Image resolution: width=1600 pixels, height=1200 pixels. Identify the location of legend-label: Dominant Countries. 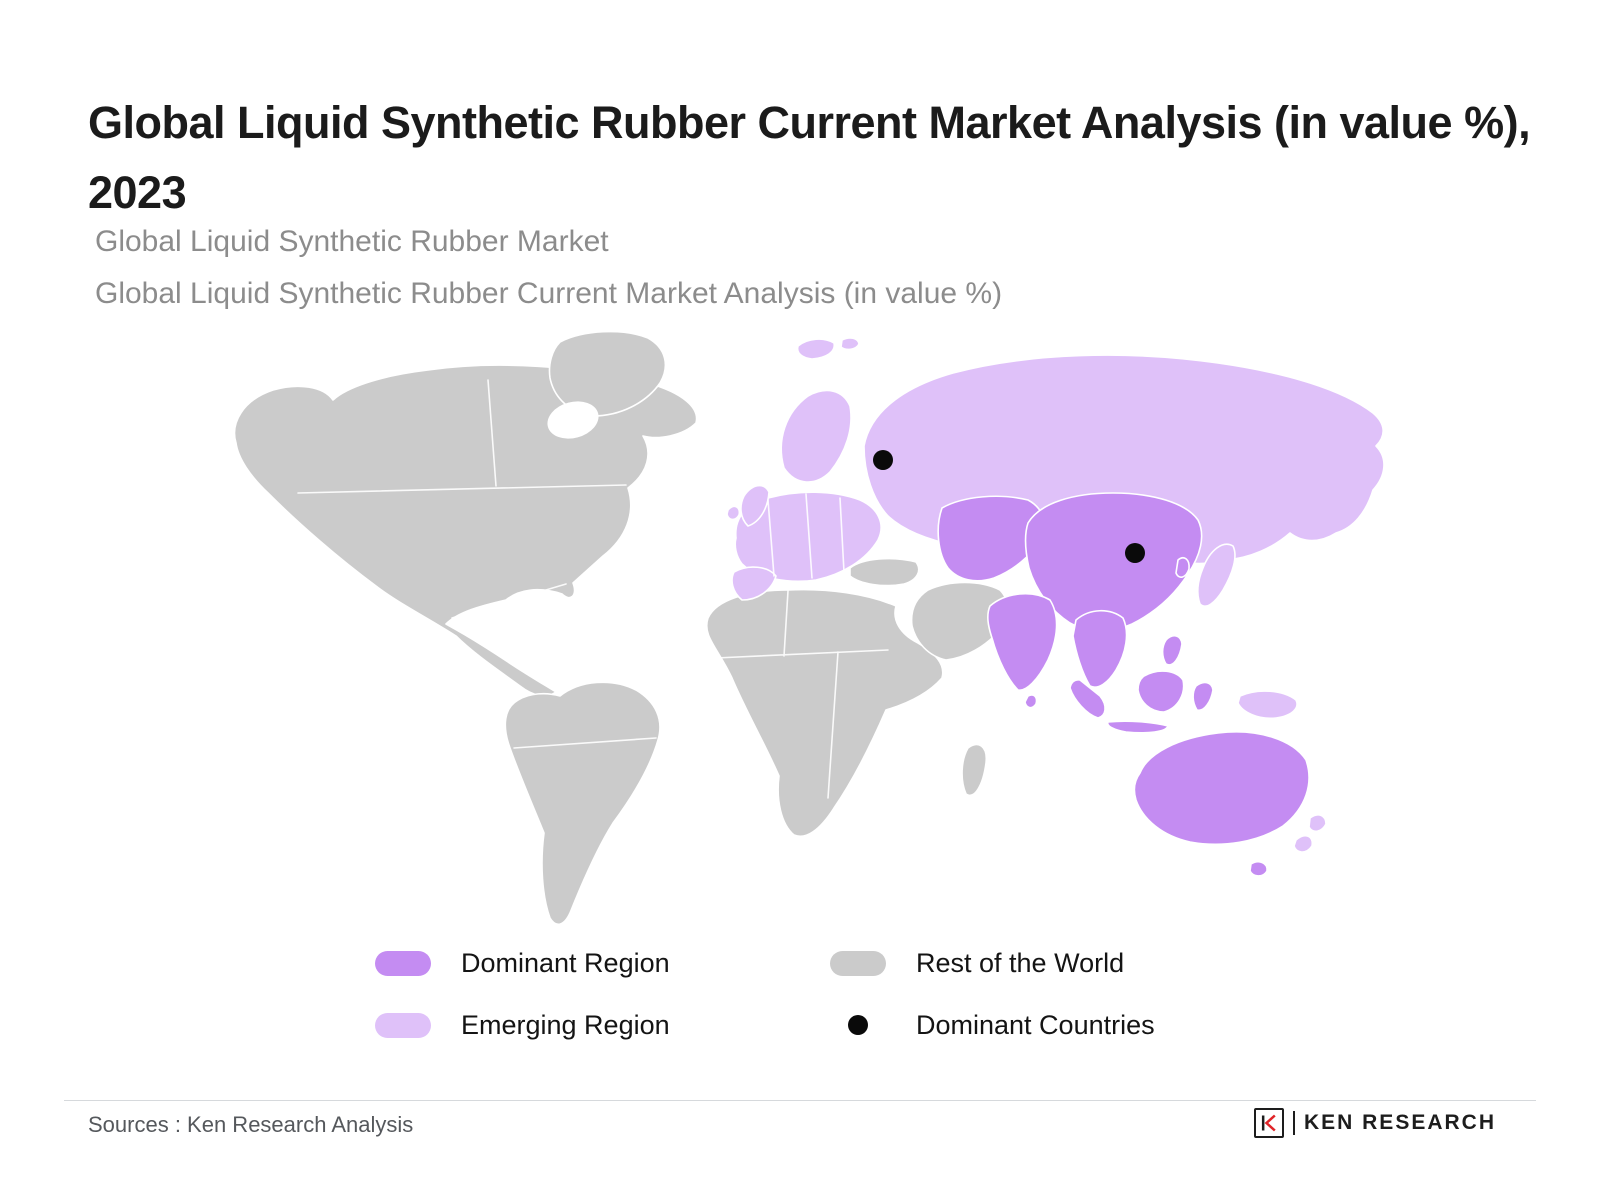
(1035, 1024).